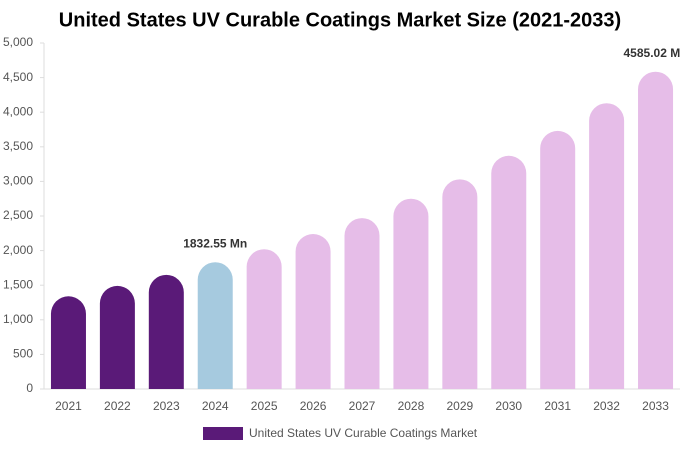  Describe the element at coordinates (18, 181) in the screenshot. I see `y-tick-label: 3,000` at that location.